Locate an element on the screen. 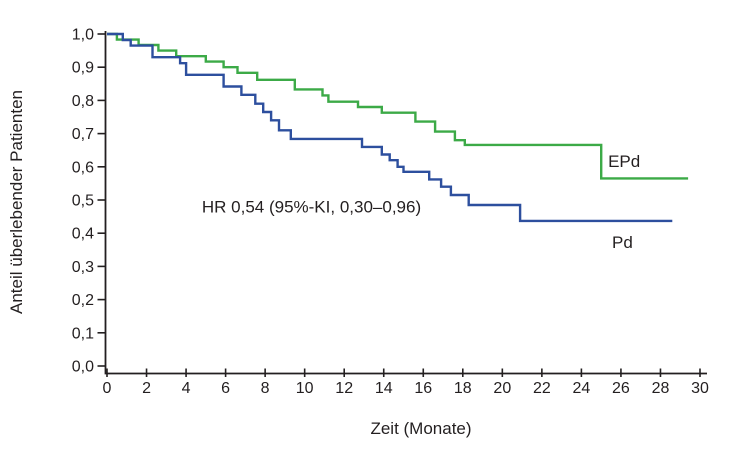 The image size is (750, 450). x-tick-label: 6 is located at coordinates (225, 388).